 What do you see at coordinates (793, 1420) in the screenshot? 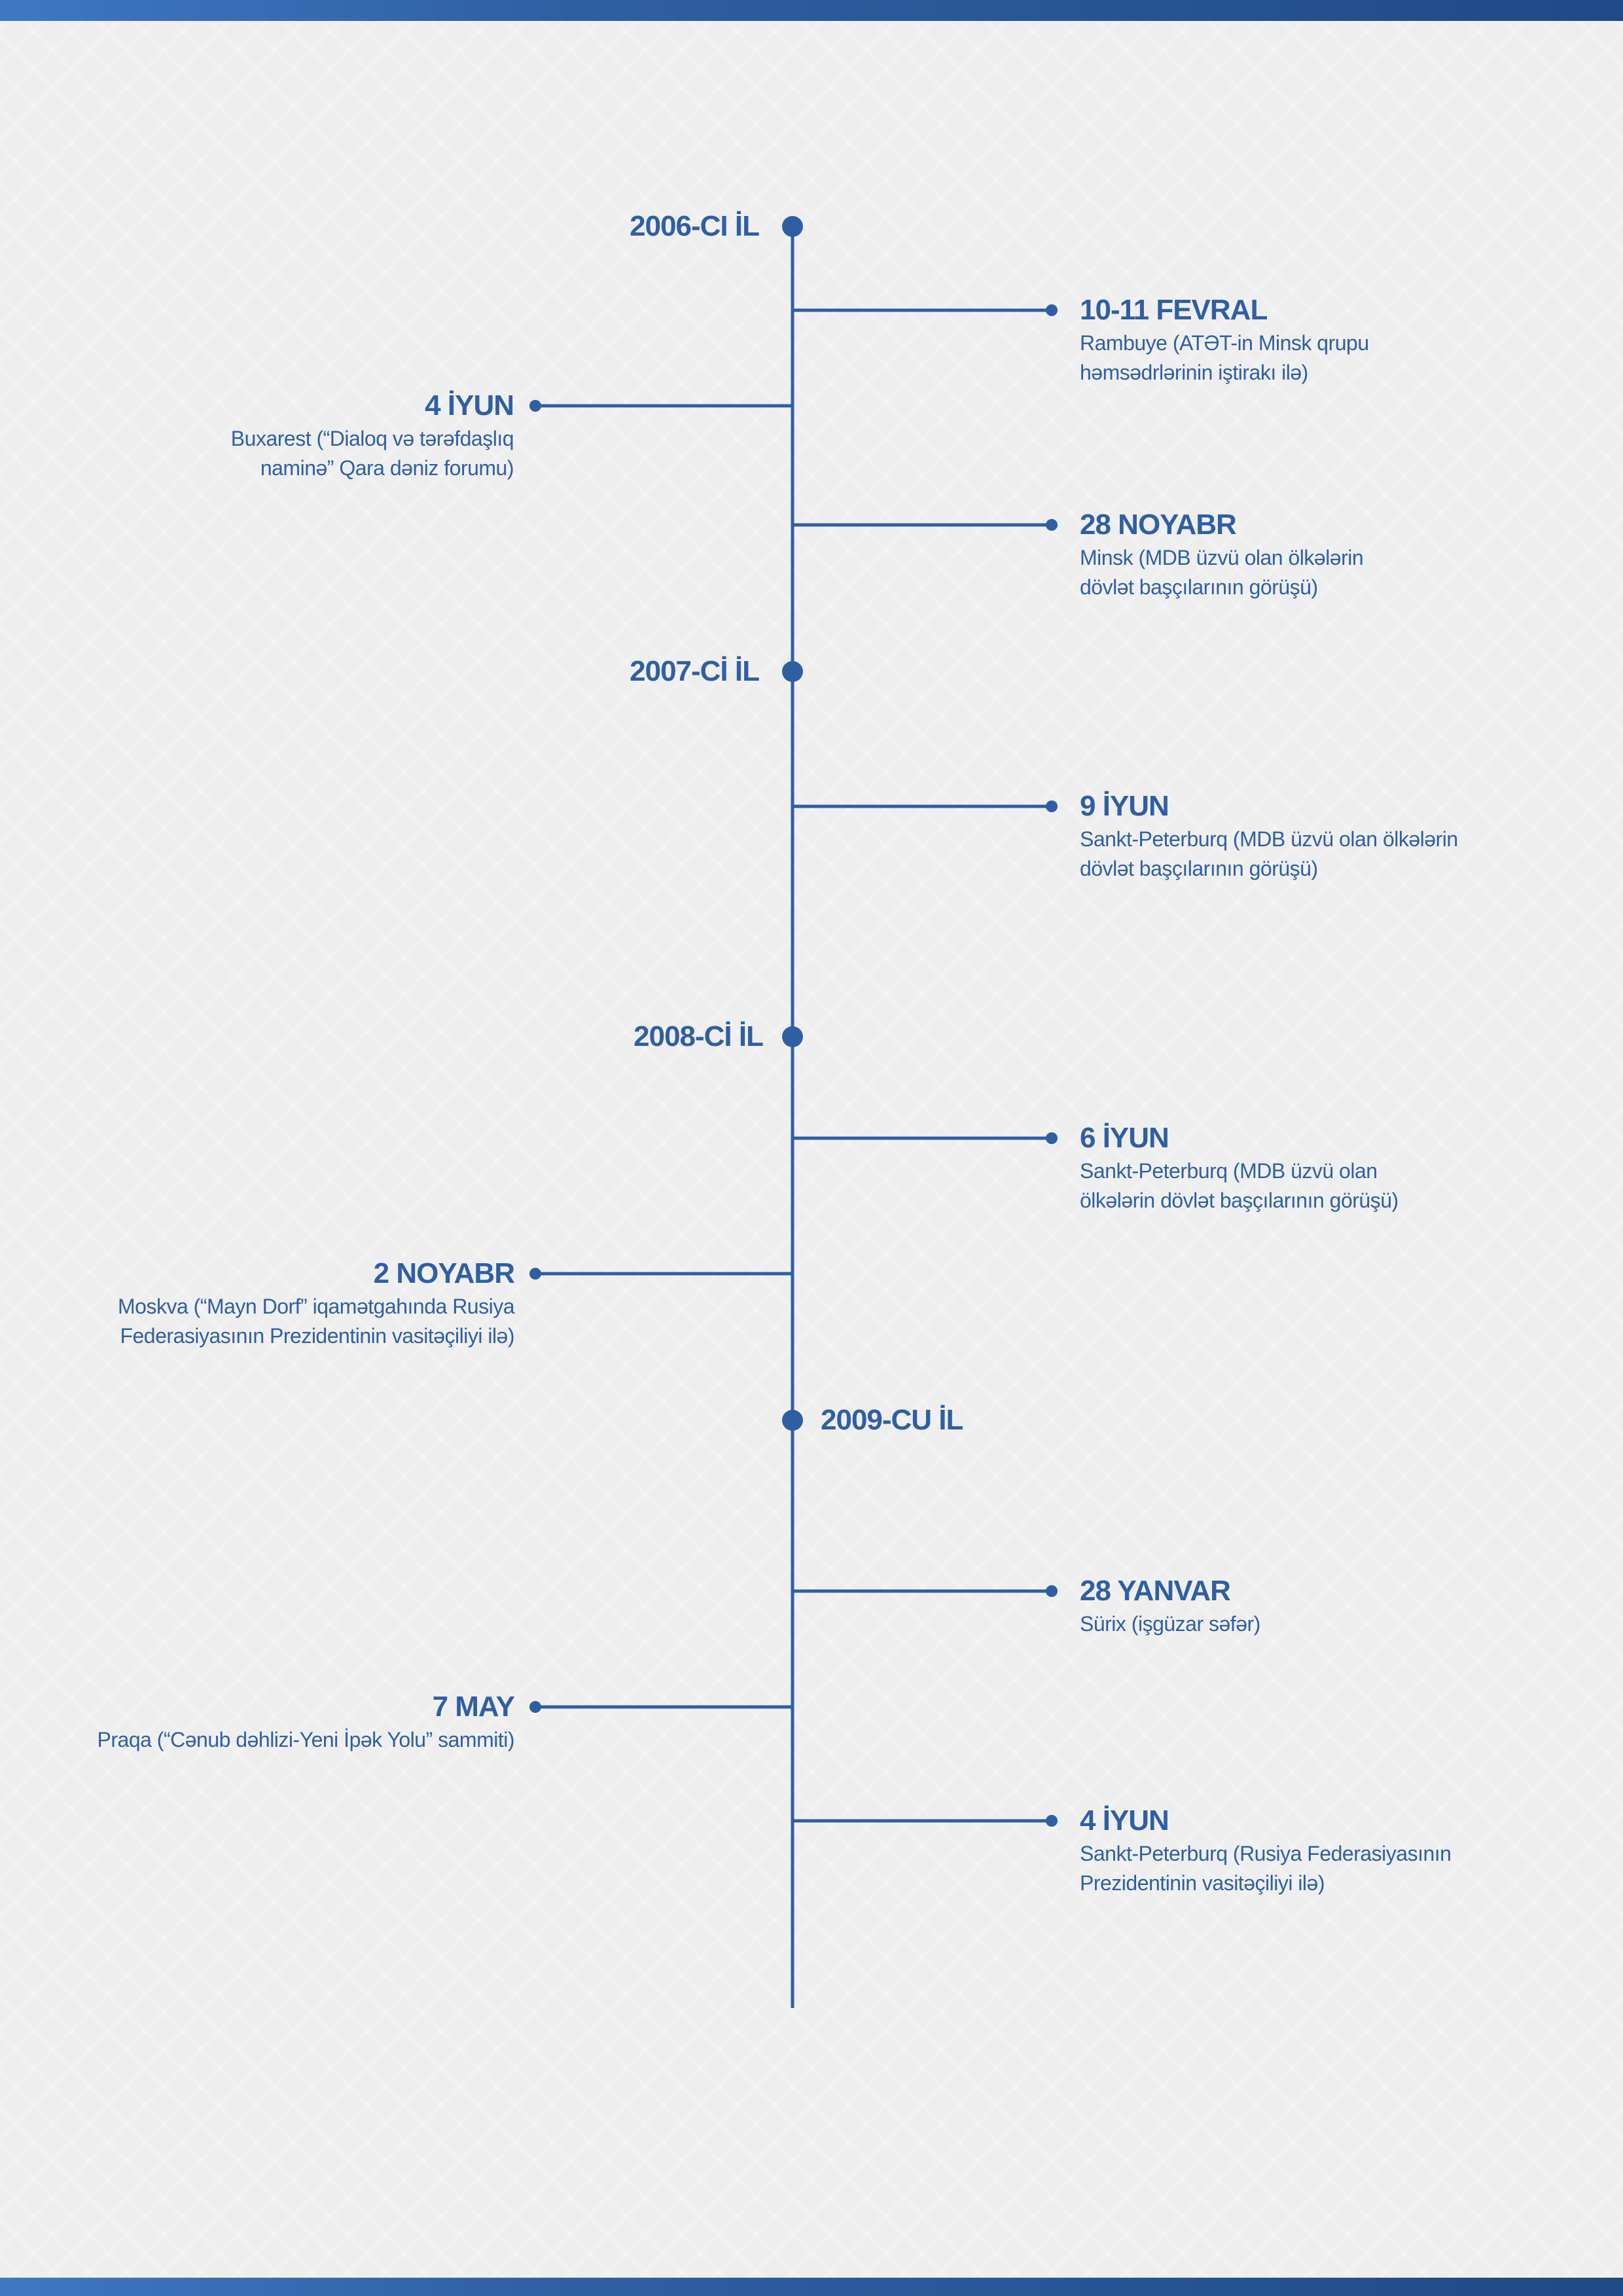
I see `year-marker-2009` at bounding box center [793, 1420].